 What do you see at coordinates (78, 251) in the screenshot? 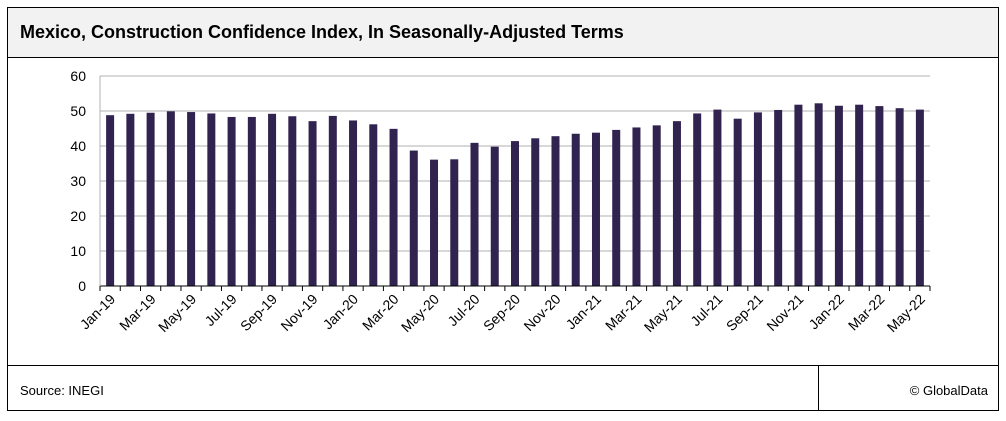
I see `y-tick-label: 10` at bounding box center [78, 251].